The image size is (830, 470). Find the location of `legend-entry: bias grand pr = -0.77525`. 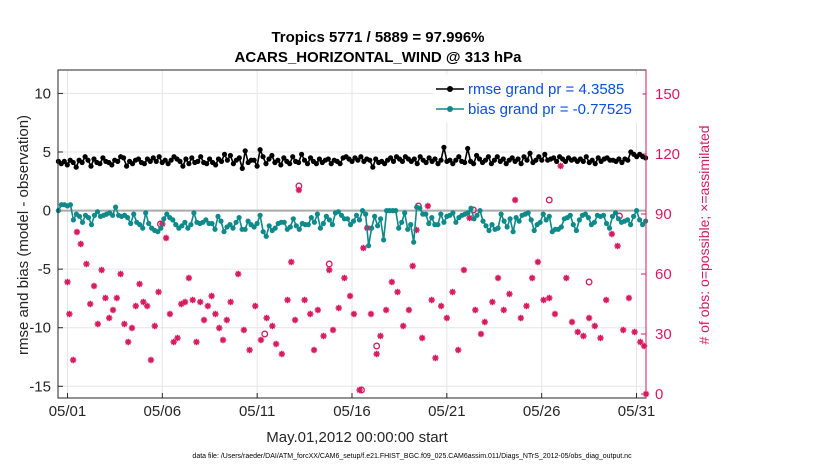

legend-entry: bias grand pr = -0.77525 is located at coordinates (550, 109).